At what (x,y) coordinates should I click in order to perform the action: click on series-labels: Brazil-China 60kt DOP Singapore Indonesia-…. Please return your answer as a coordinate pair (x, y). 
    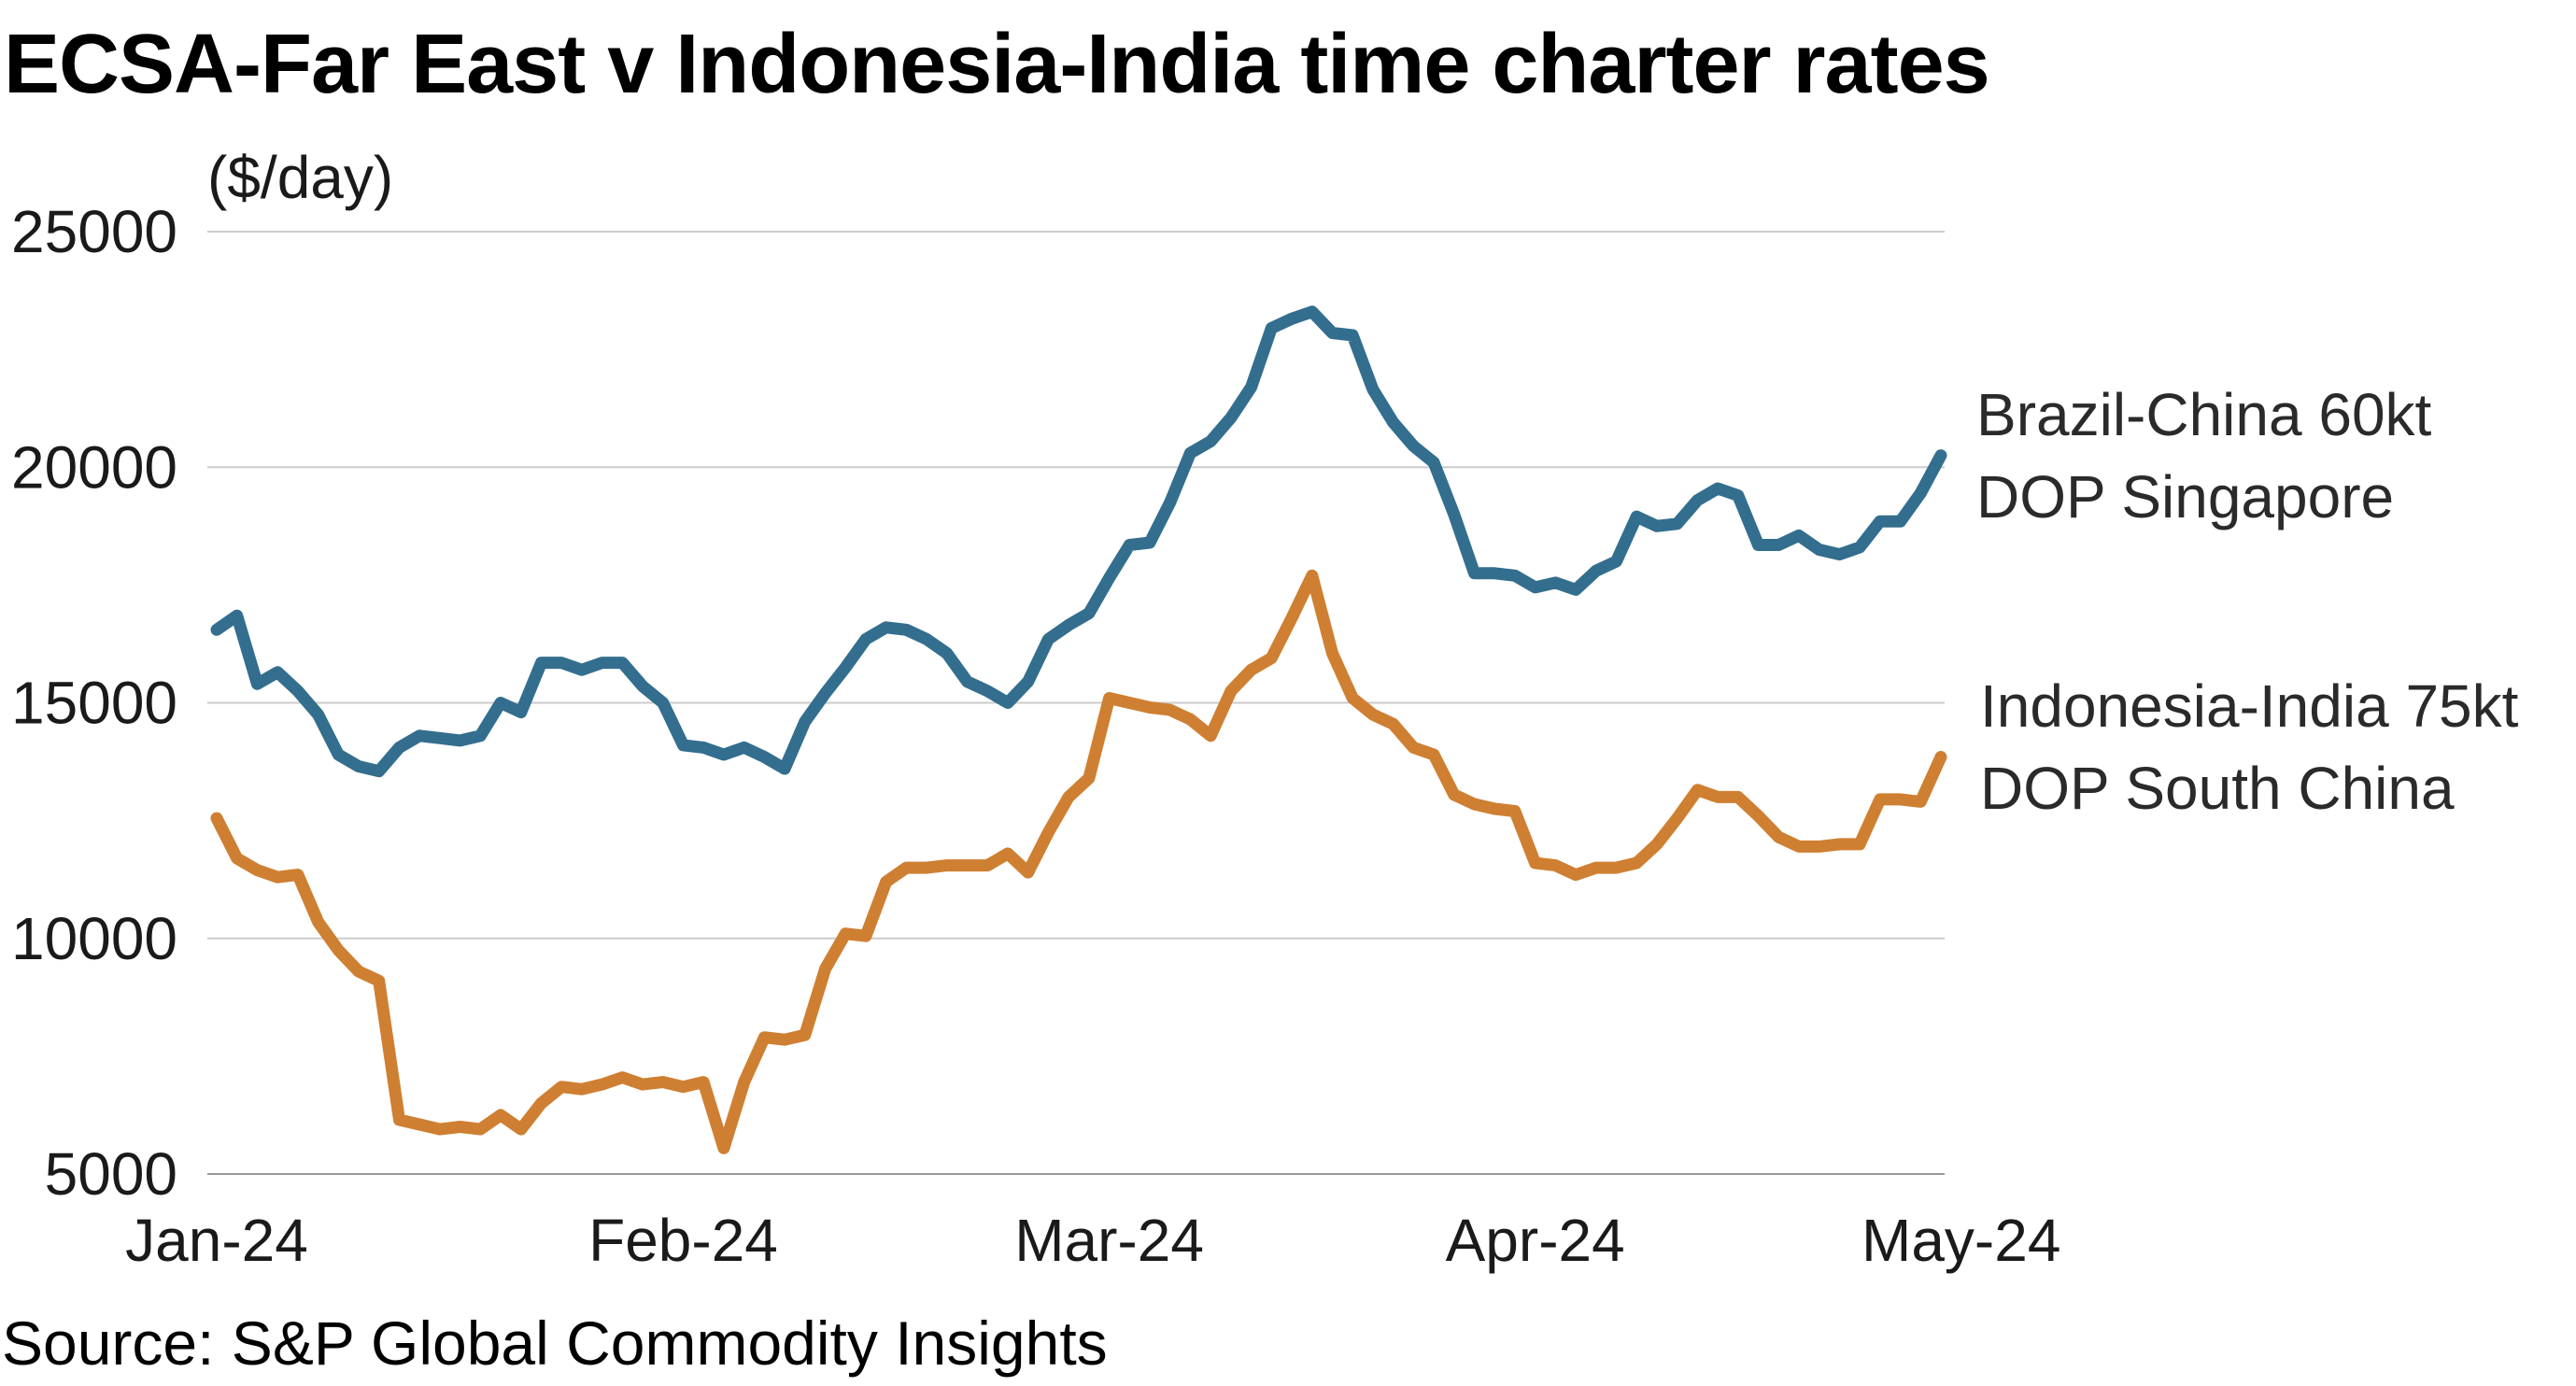
    Looking at the image, I should click on (2247, 601).